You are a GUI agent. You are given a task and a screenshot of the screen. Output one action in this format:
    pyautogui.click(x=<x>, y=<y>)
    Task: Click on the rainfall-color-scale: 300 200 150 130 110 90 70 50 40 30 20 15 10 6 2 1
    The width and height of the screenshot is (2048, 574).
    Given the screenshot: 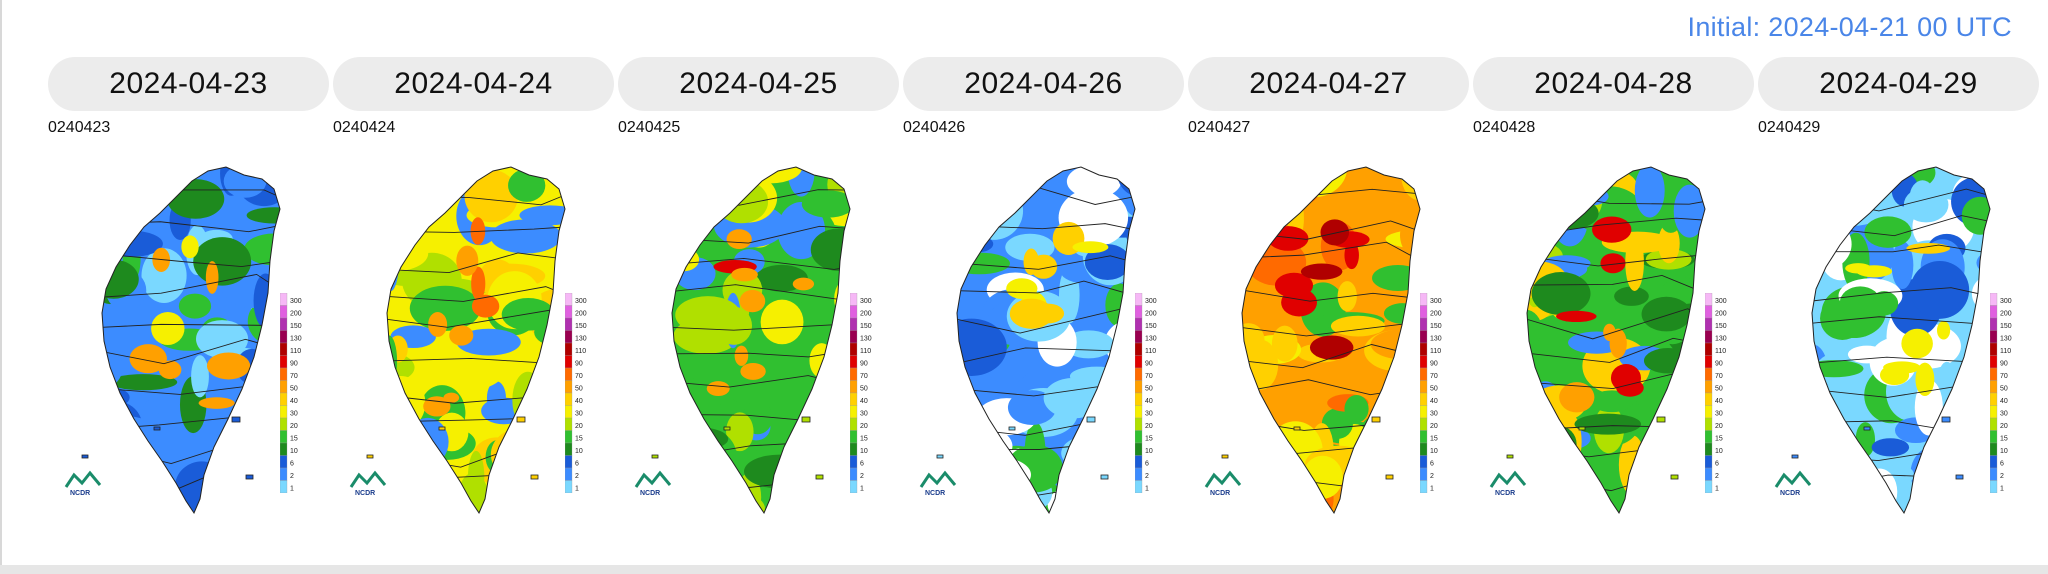 What is the action you would take?
    pyautogui.click(x=861, y=393)
    